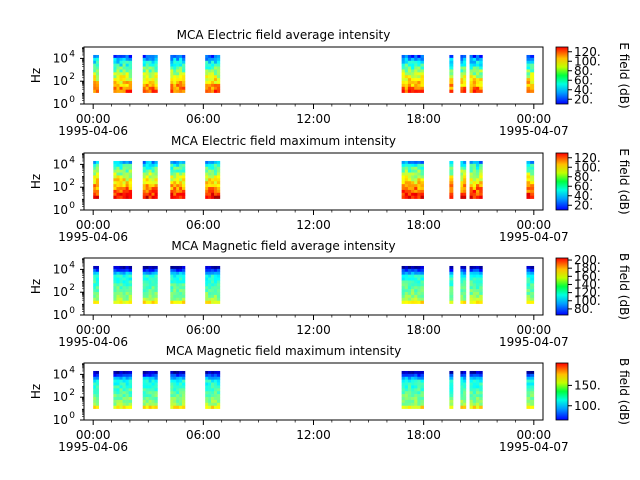 This screenshot has width=640, height=480. Describe the element at coordinates (587, 276) in the screenshot. I see `colorbar-tick-label: 160.` at that location.